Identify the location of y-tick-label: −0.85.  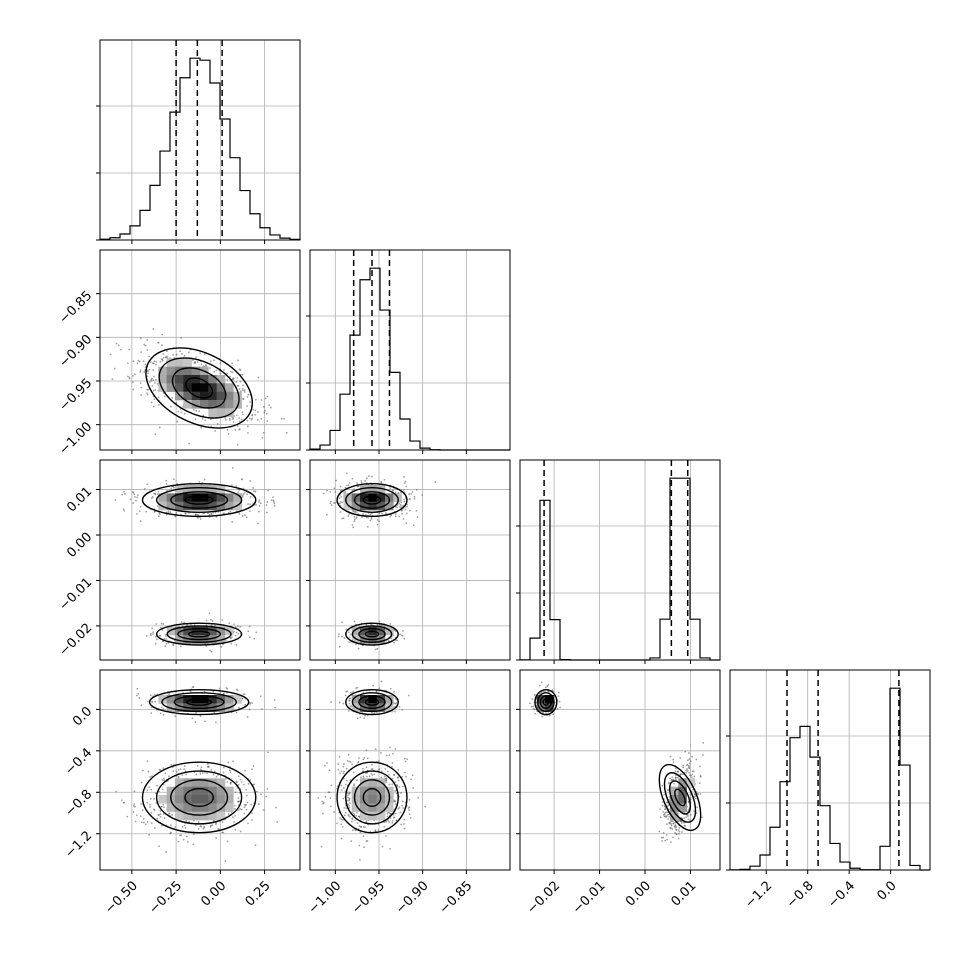
(76, 307).